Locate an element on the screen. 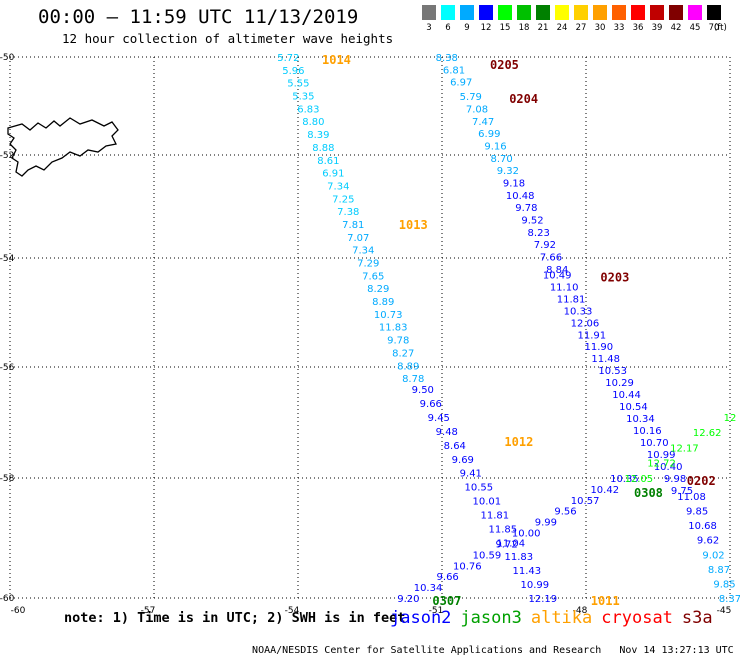 The height and width of the screenshot is (656, 740). swh-value: 7.07 is located at coordinates (358, 238).